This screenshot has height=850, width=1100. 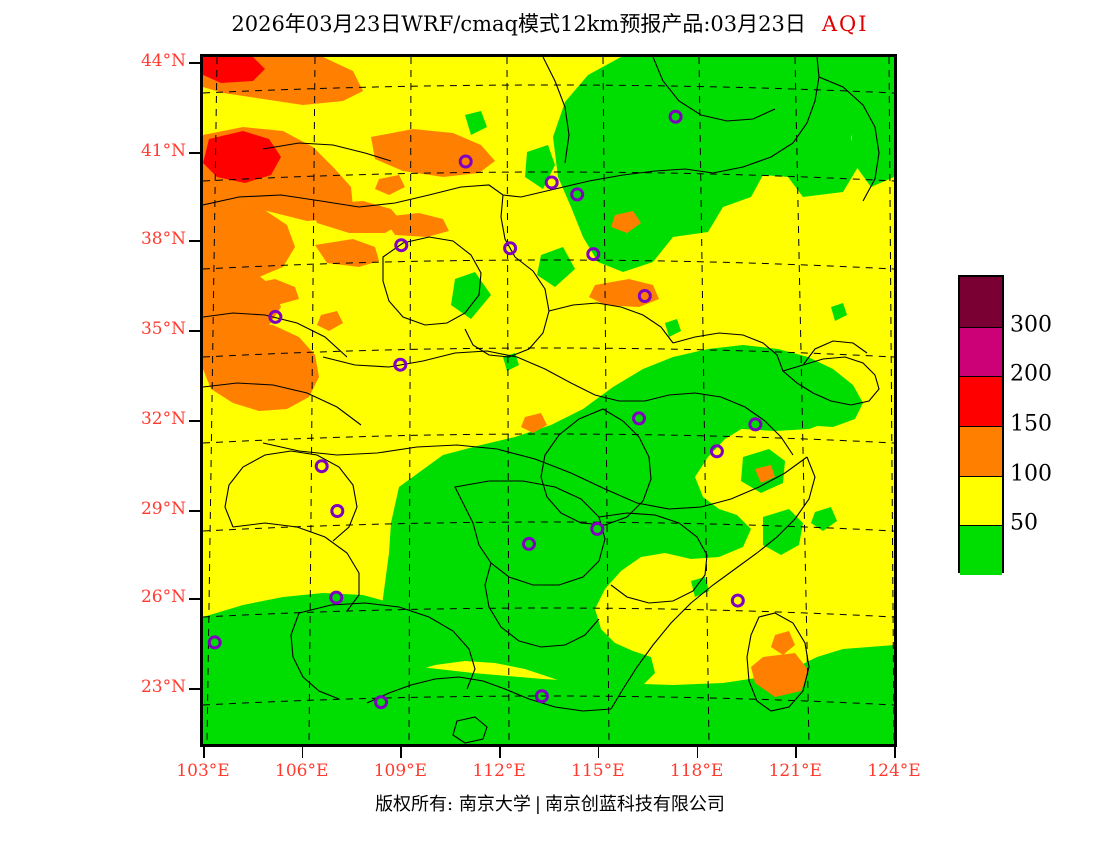 What do you see at coordinates (203, 771) in the screenshot?
I see `lon-tick-label-103: 103°E` at bounding box center [203, 771].